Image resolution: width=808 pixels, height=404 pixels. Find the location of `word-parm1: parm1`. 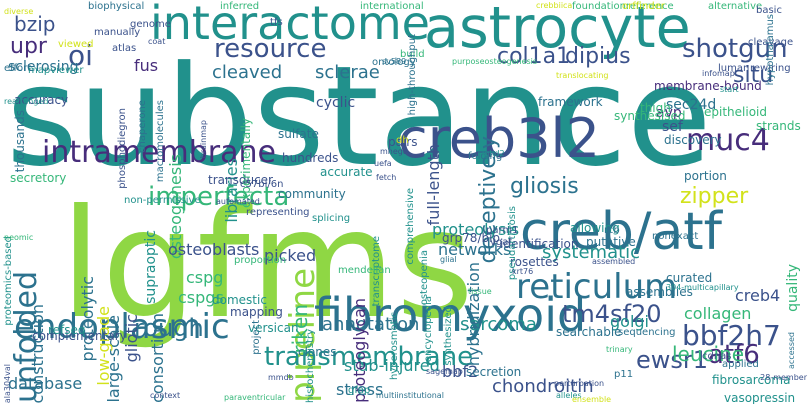

word-parm1: parm1 is located at coordinates (502, 230).